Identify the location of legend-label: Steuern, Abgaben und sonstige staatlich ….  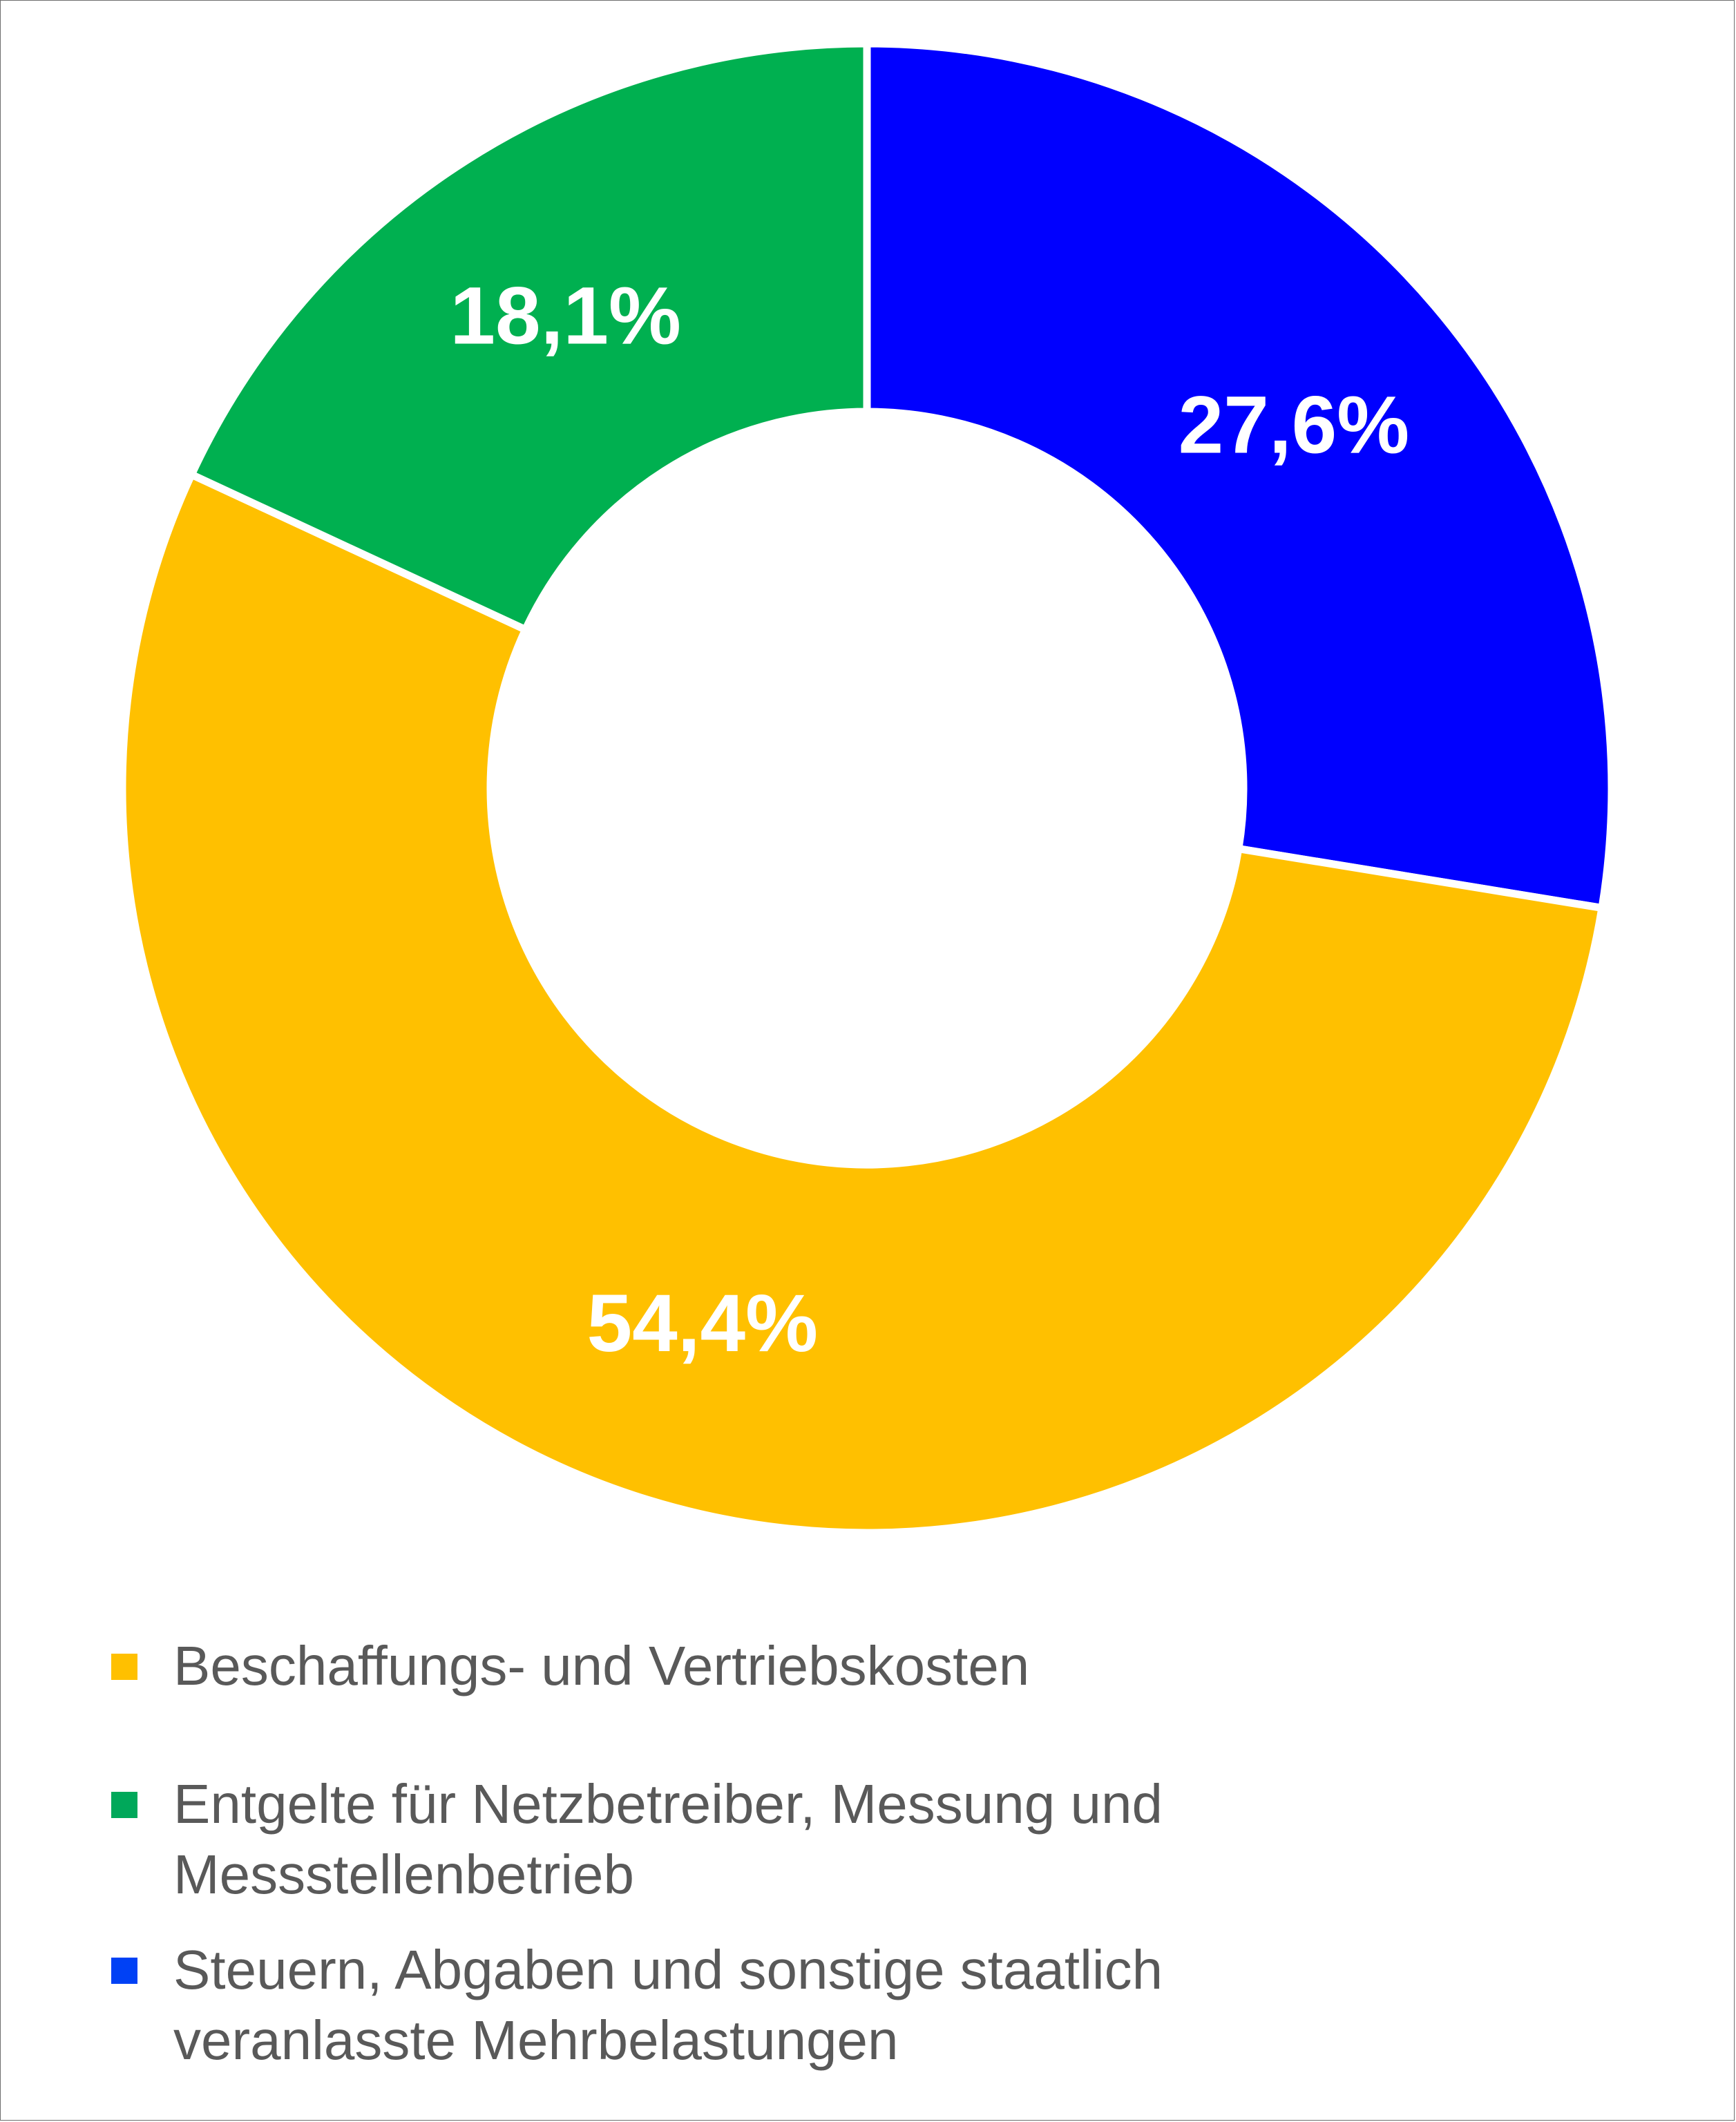
(668, 2005).